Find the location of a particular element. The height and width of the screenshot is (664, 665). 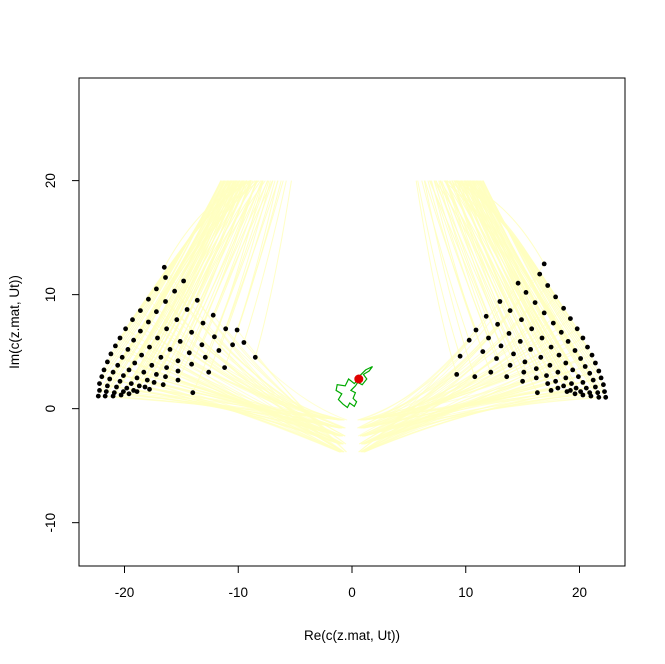

random-walk-path is located at coordinates (354, 387).